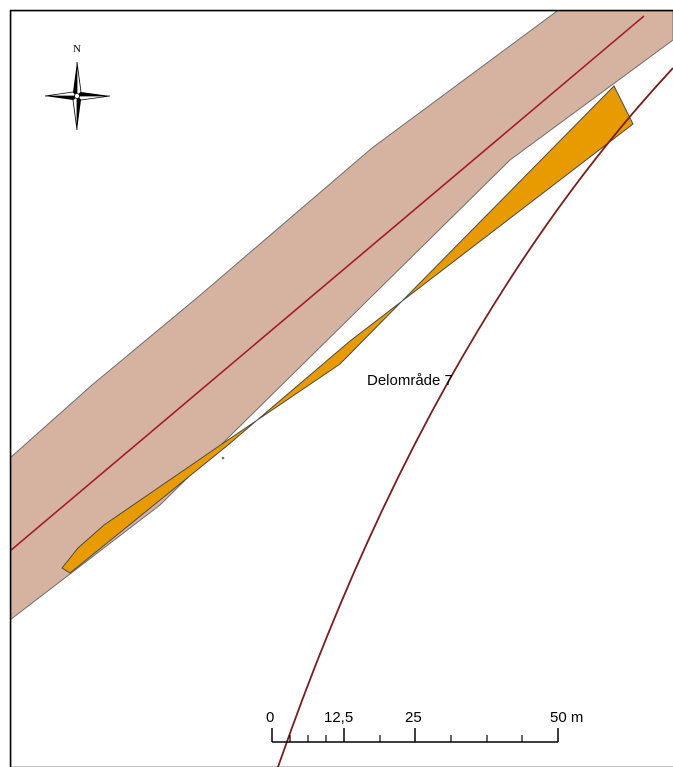  Describe the element at coordinates (413, 717) in the screenshot. I see `scale-label-25: 25` at that location.